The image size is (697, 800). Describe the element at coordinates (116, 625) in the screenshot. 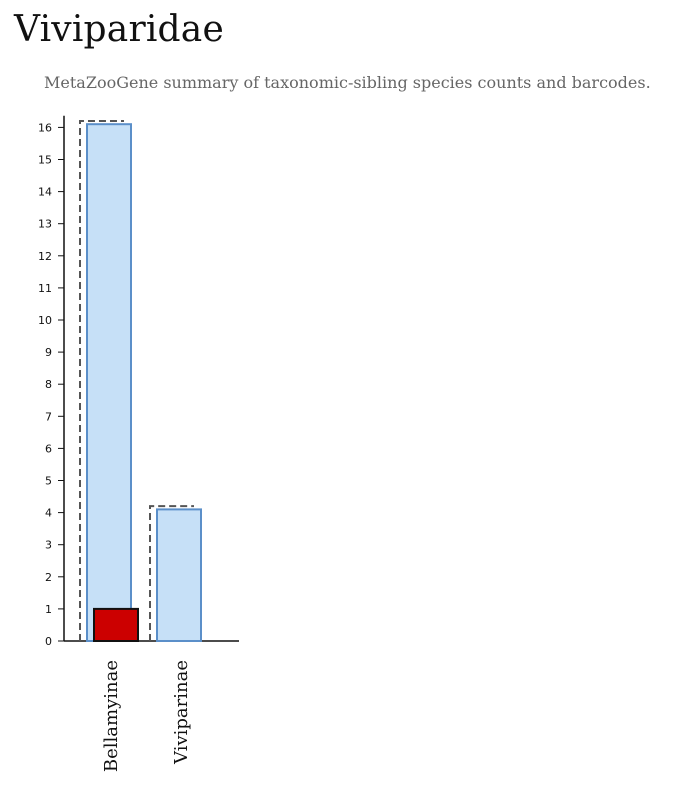

I see `barcode-bar-bellamyinae` at that location.